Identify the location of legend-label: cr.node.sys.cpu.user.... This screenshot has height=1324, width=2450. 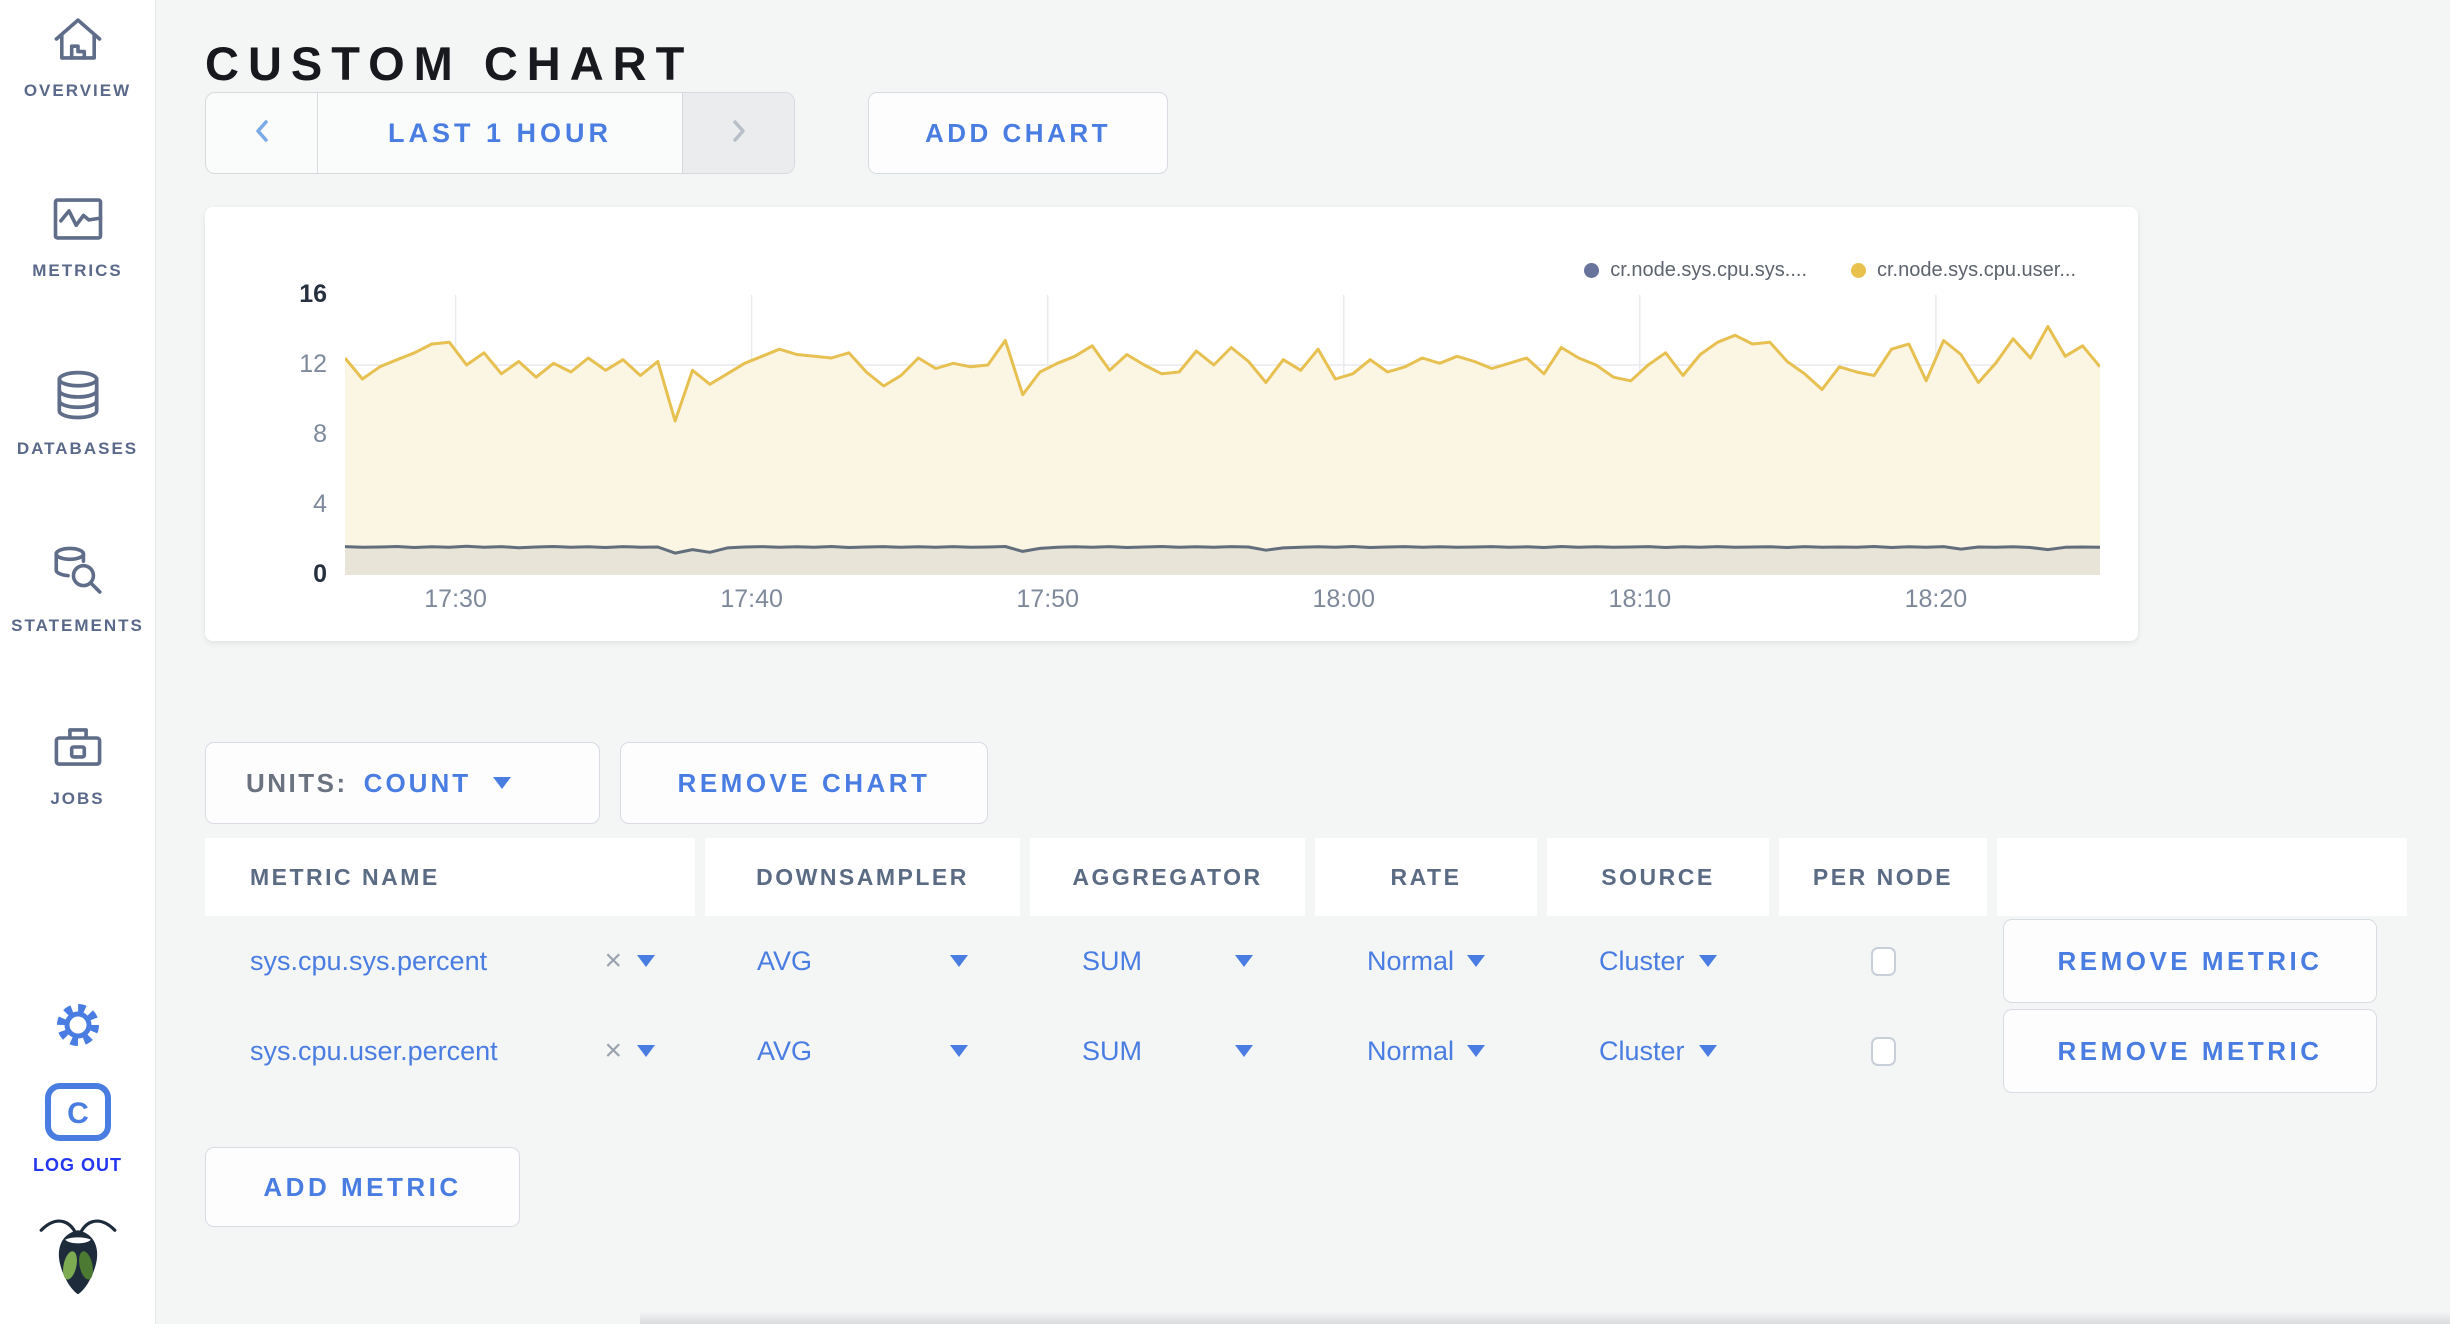
(1976, 270).